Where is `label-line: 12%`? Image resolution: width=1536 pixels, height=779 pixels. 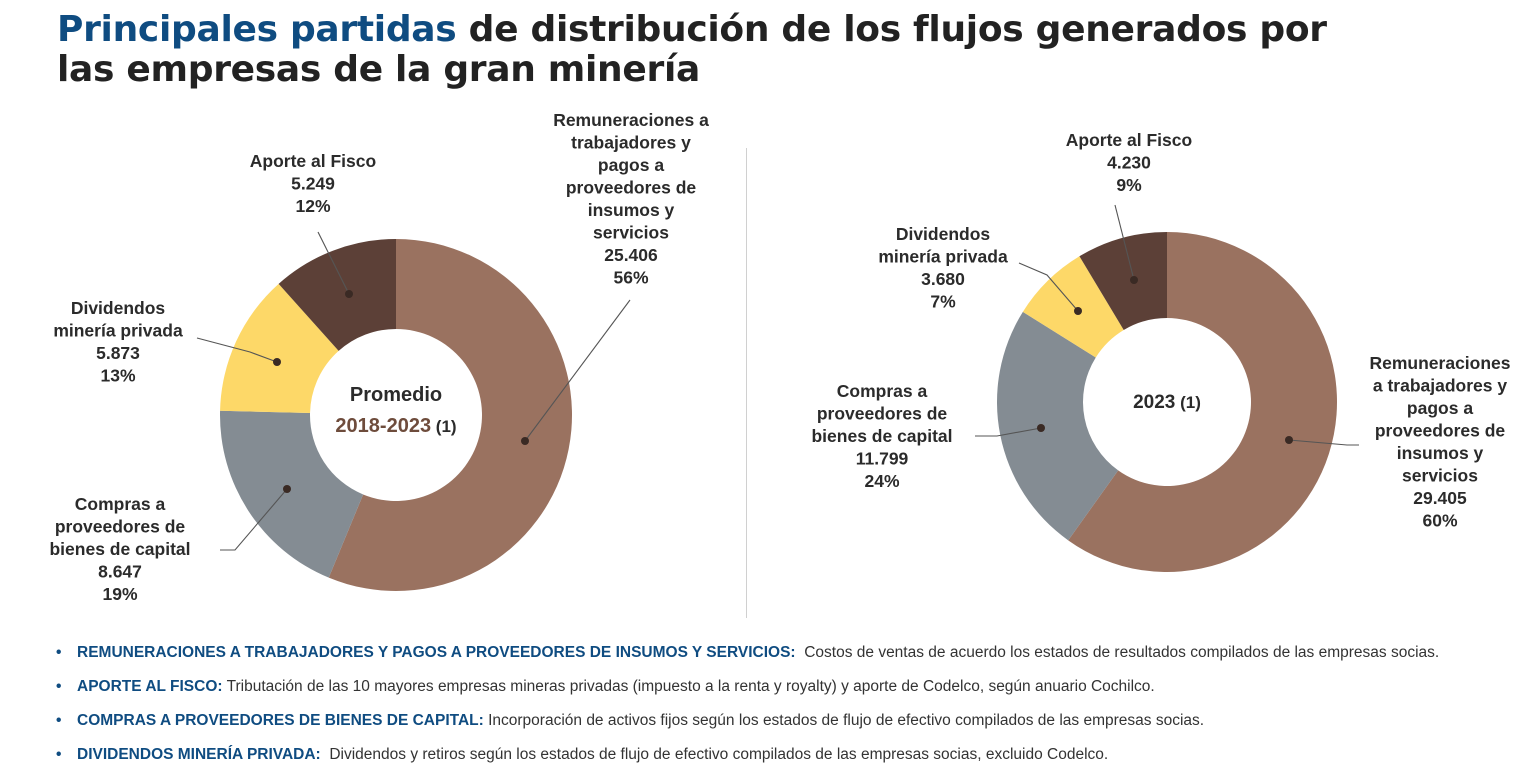
label-line: 12% is located at coordinates (312, 206).